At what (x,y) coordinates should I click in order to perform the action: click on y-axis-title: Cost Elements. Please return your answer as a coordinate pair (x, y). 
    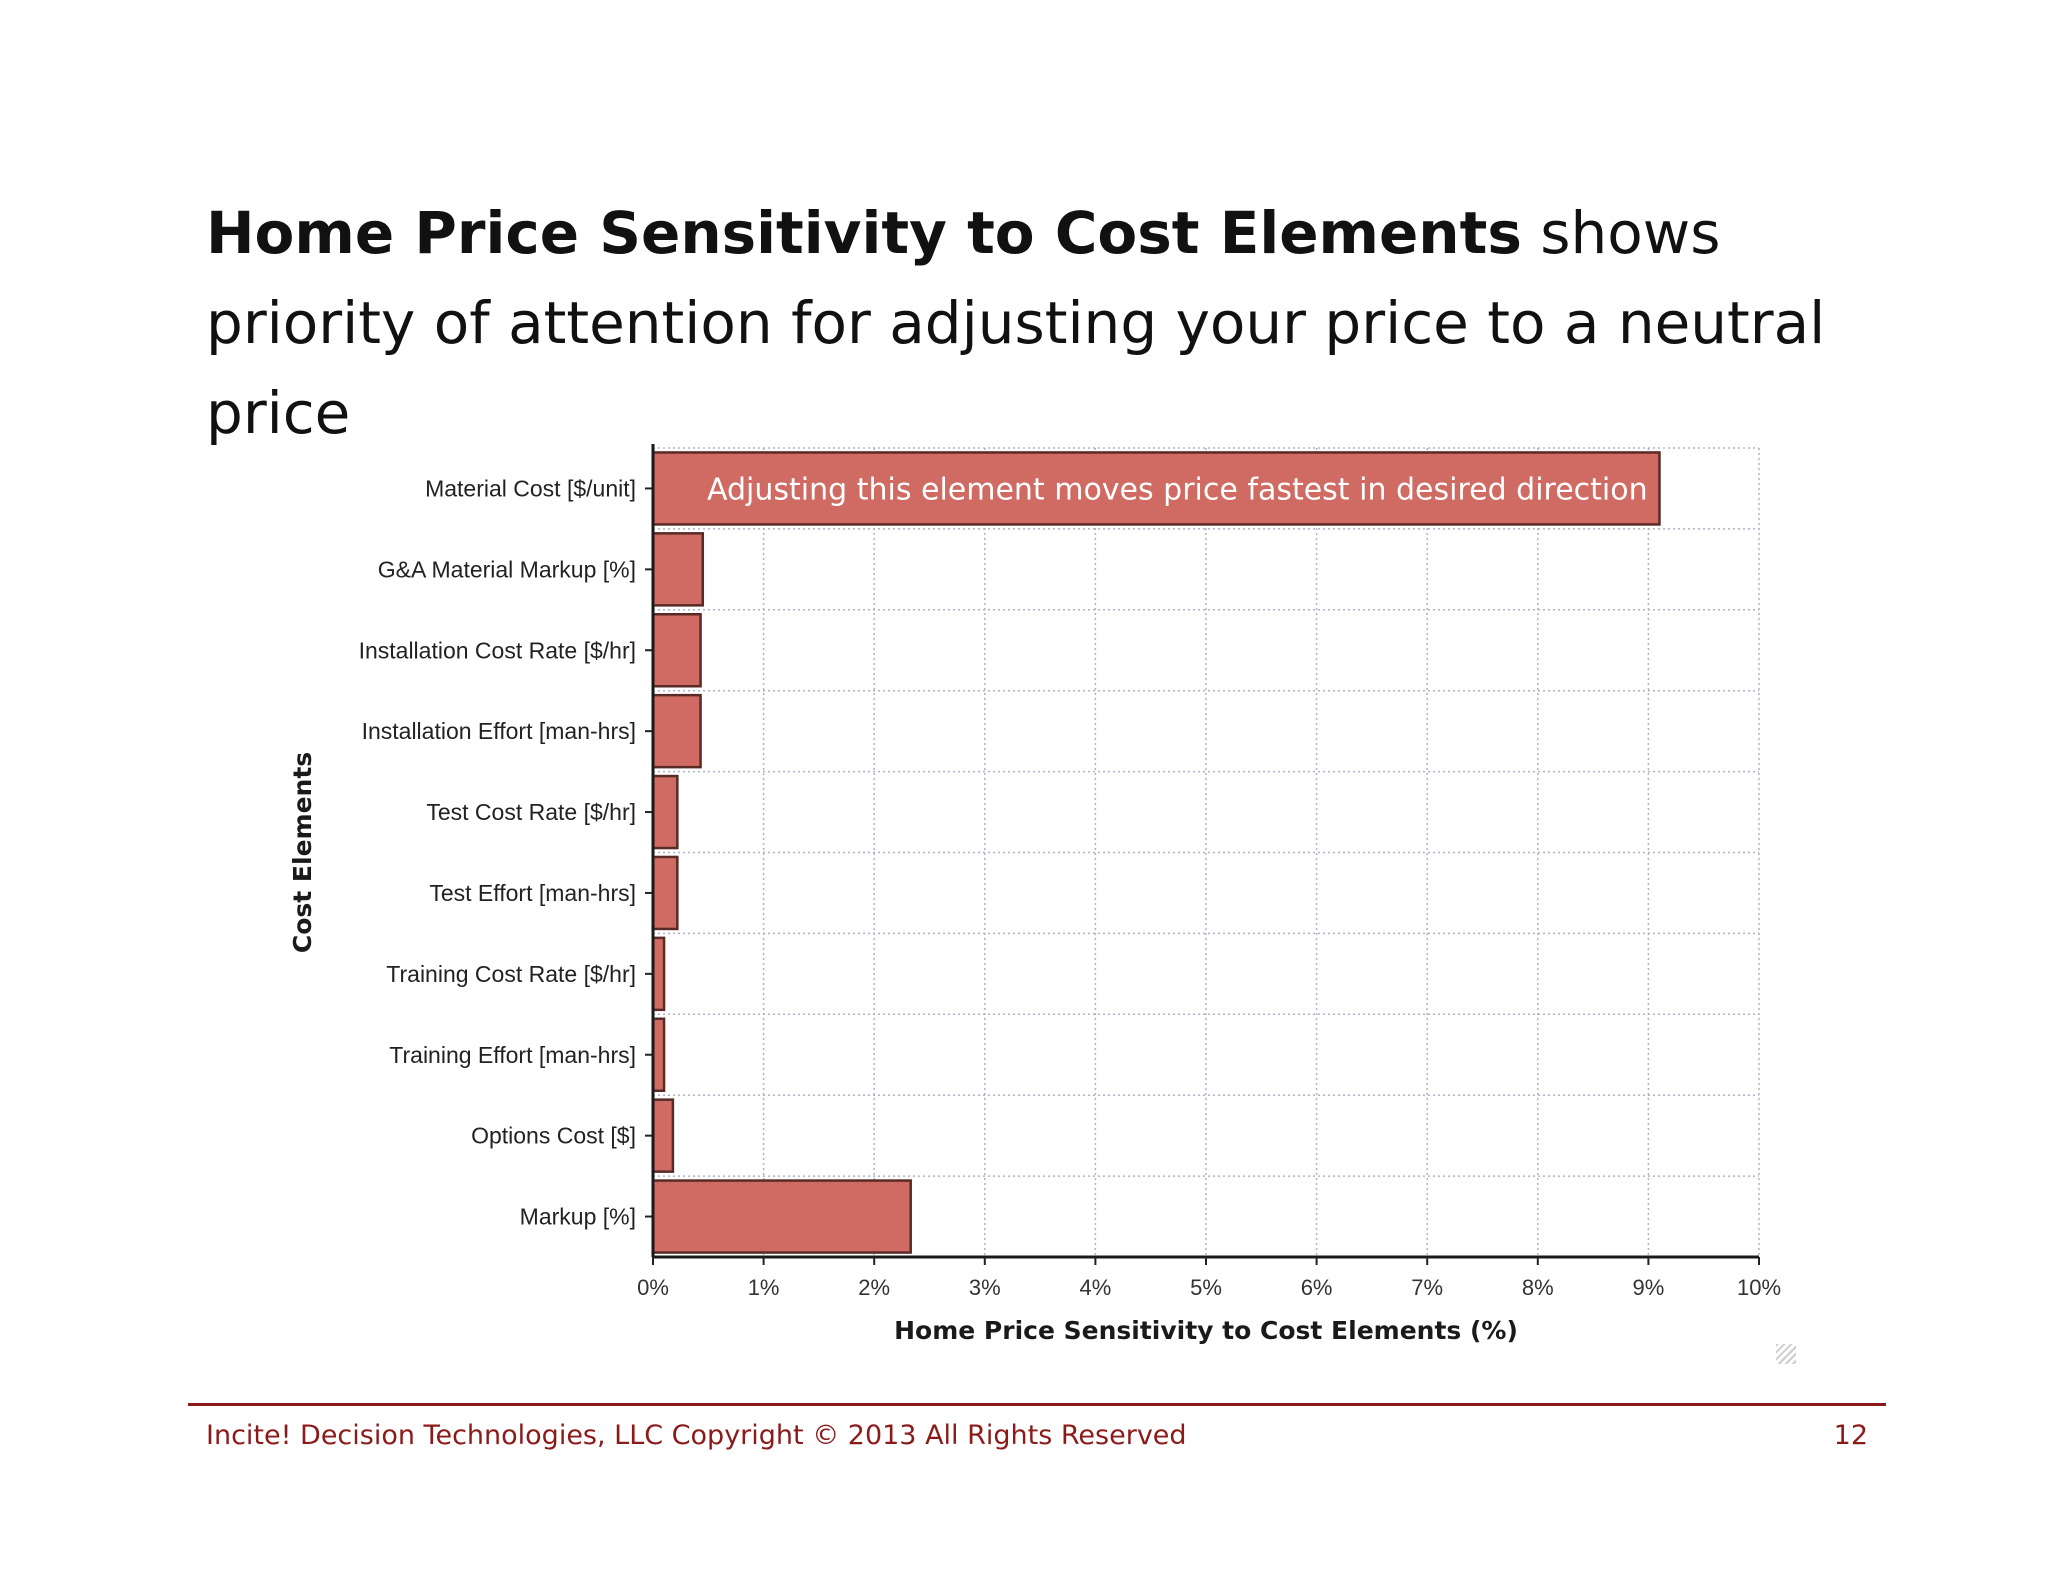
    Looking at the image, I should click on (302, 852).